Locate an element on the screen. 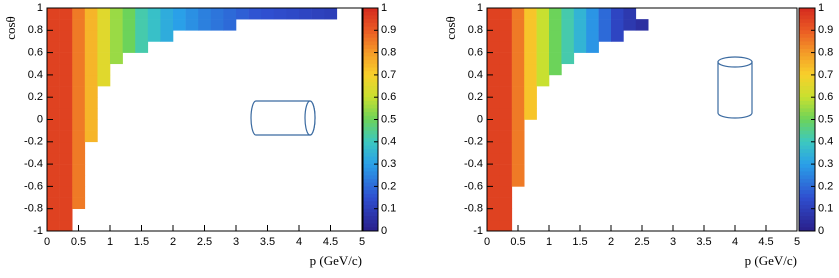 Image resolution: width=839 pixels, height=278 pixels. colorbar-tick-label: 0 is located at coordinates (384, 231).